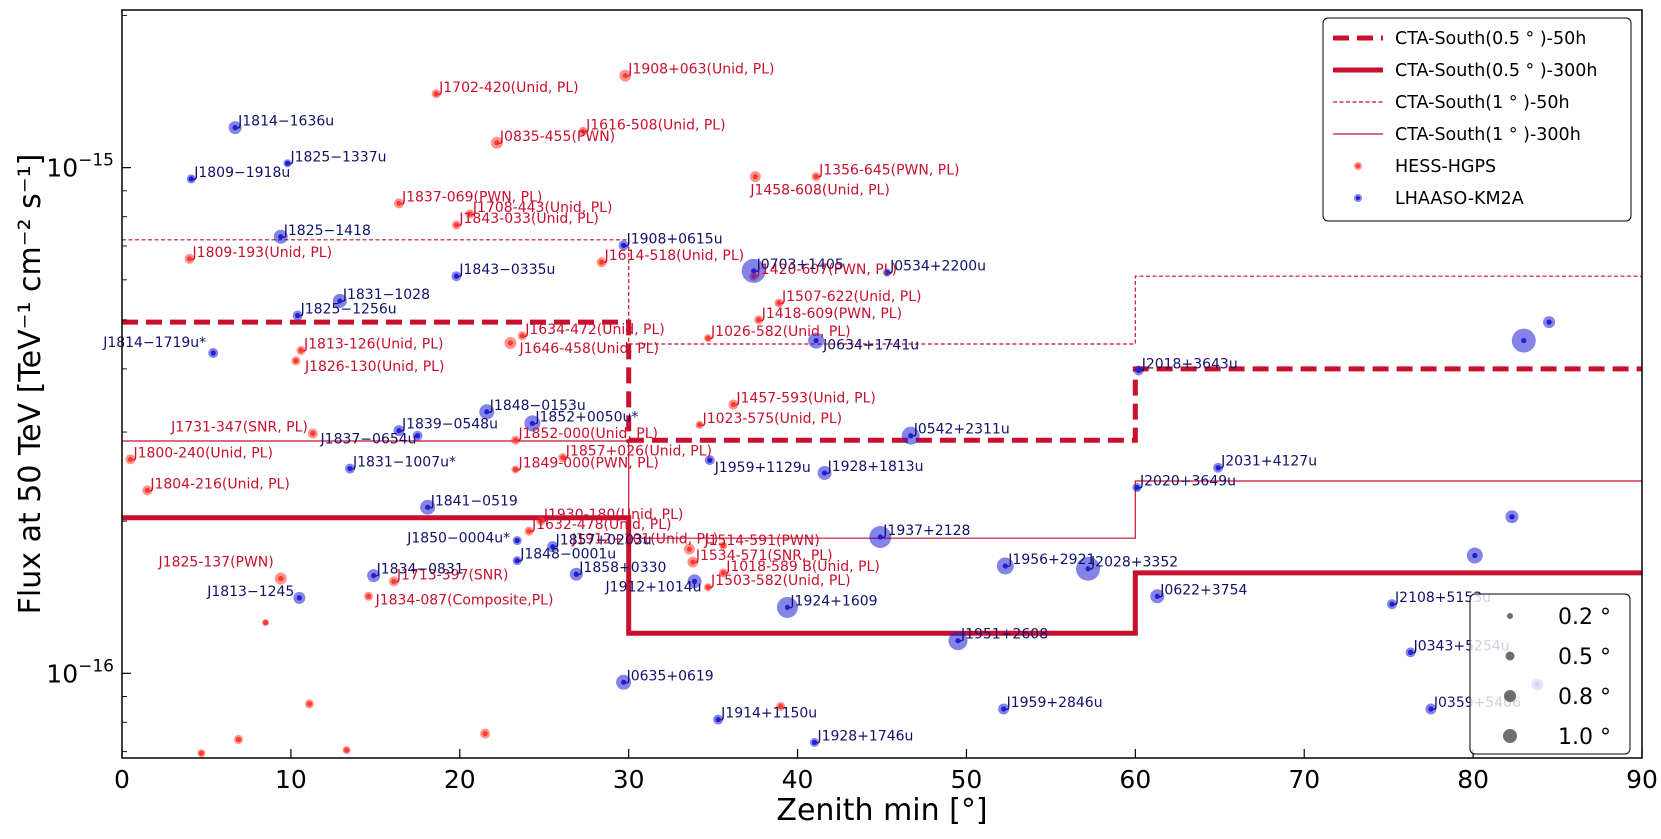 This screenshot has height=839, width=1661. What do you see at coordinates (819, 191) in the screenshot?
I see `hess-point-label: J1458-608(Unid, PL)` at bounding box center [819, 191].